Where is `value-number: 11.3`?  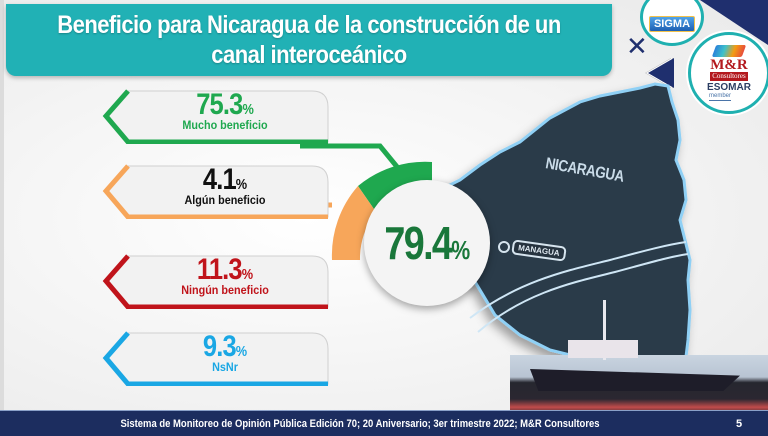
value-number: 11.3 is located at coordinates (219, 269).